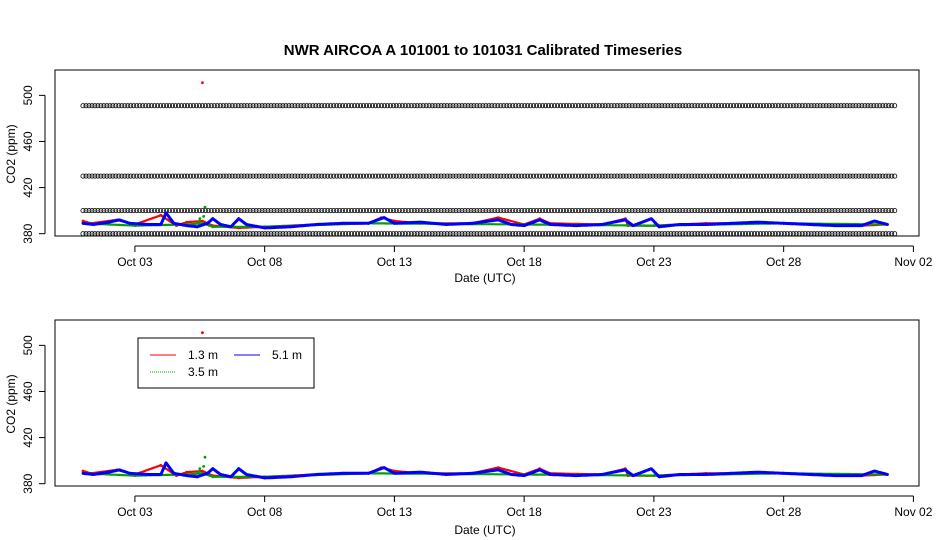  I want to click on y-tick-label: 380, so click(28, 483).